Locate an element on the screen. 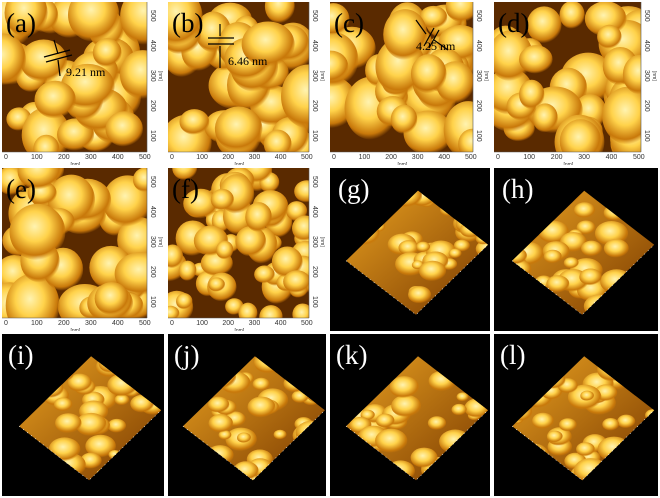 Image resolution: width=660 pixels, height=498 pixels. x-tick-label: 400 is located at coordinates (444, 157).